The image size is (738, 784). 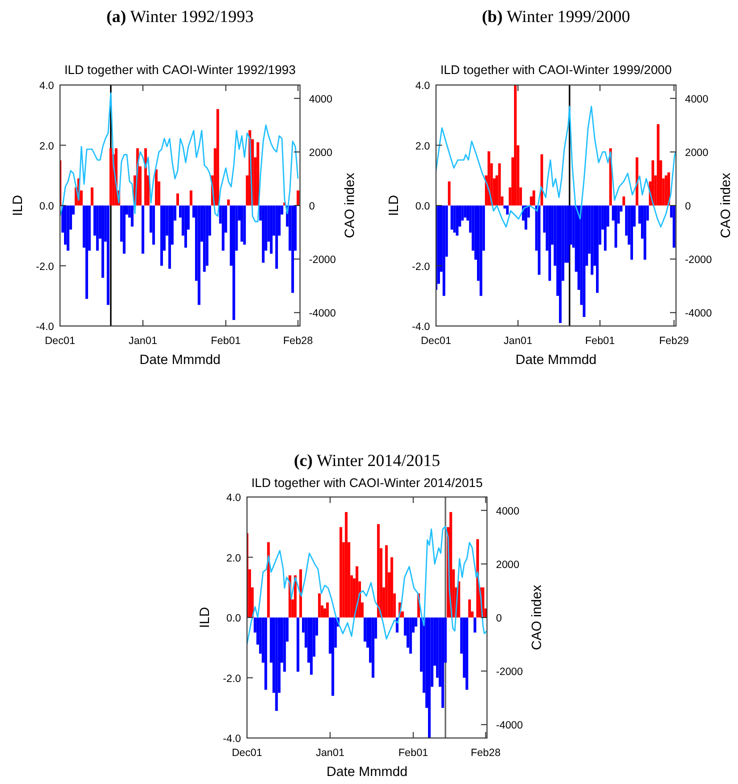 I want to click on chart-title: (a) Winter 1992/1993, so click(x=180, y=16).